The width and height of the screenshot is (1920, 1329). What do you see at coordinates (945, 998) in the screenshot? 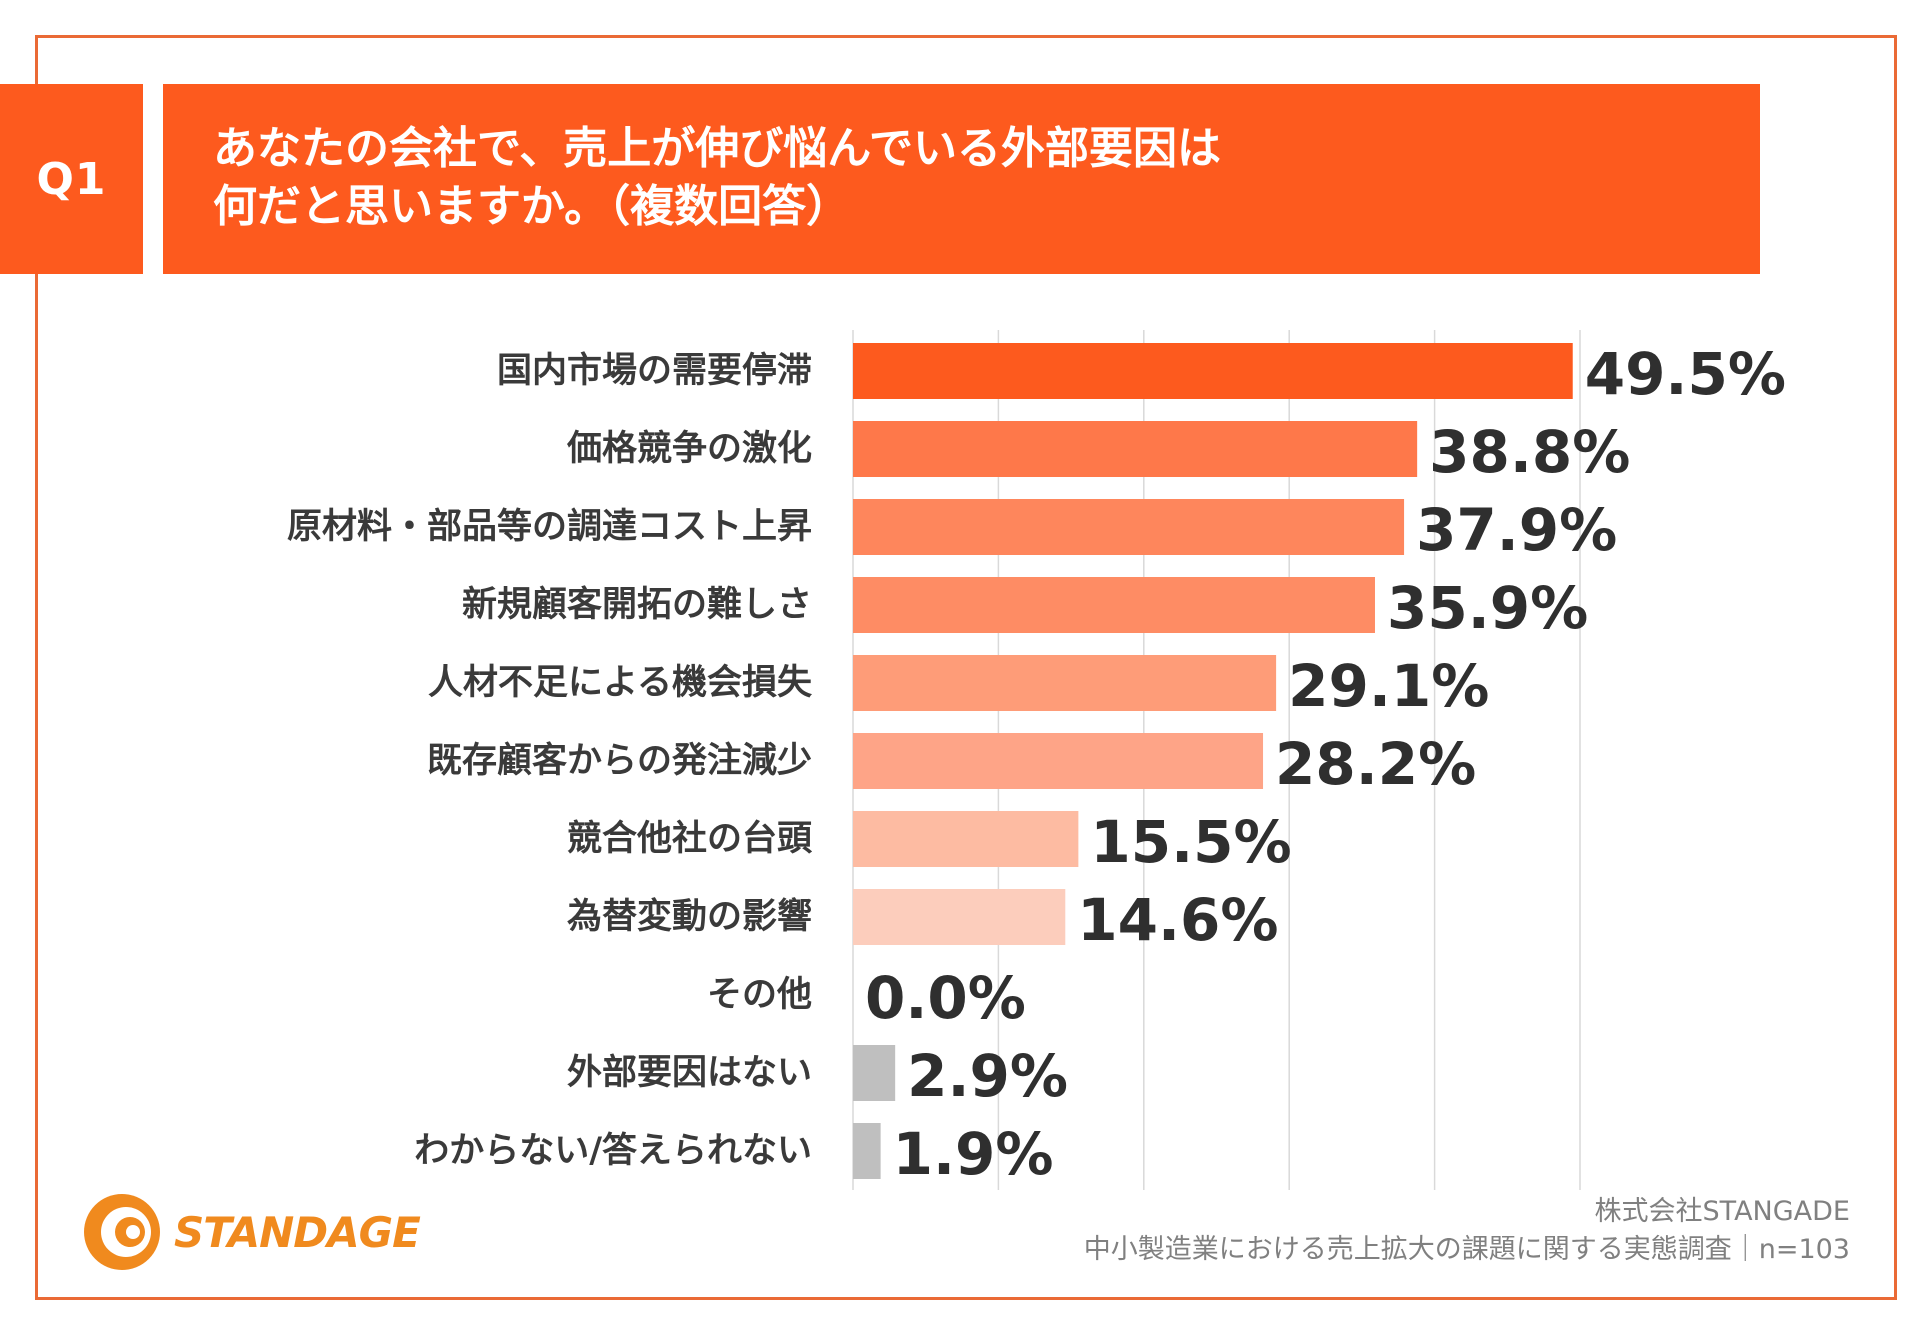
I see `value-label: 0.0%` at bounding box center [945, 998].